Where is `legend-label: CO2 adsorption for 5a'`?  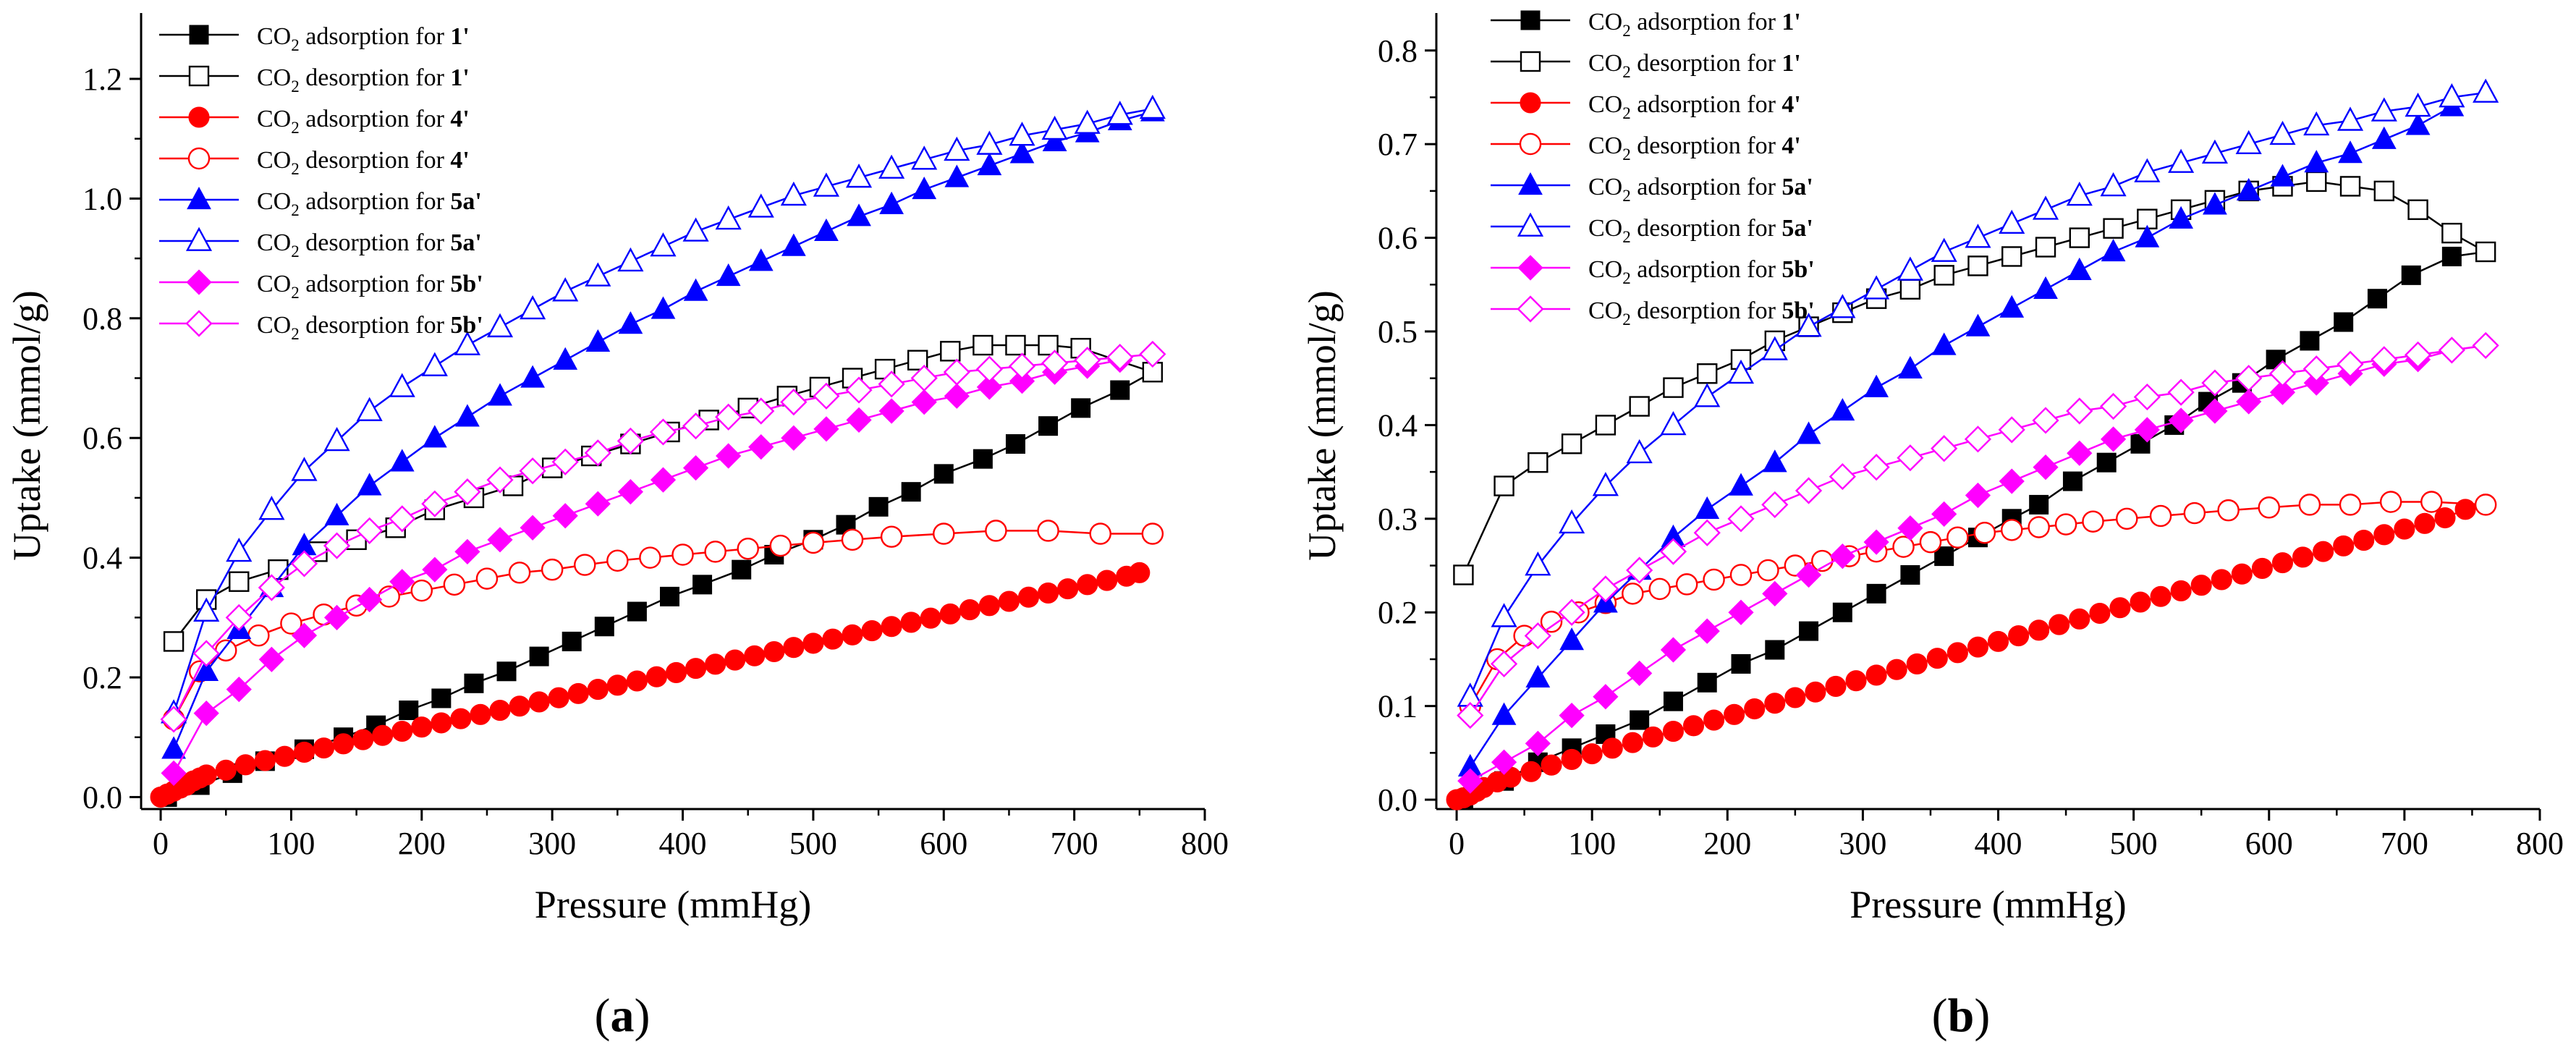
legend-label: CO2 adsorption for 5a' is located at coordinates (1700, 190).